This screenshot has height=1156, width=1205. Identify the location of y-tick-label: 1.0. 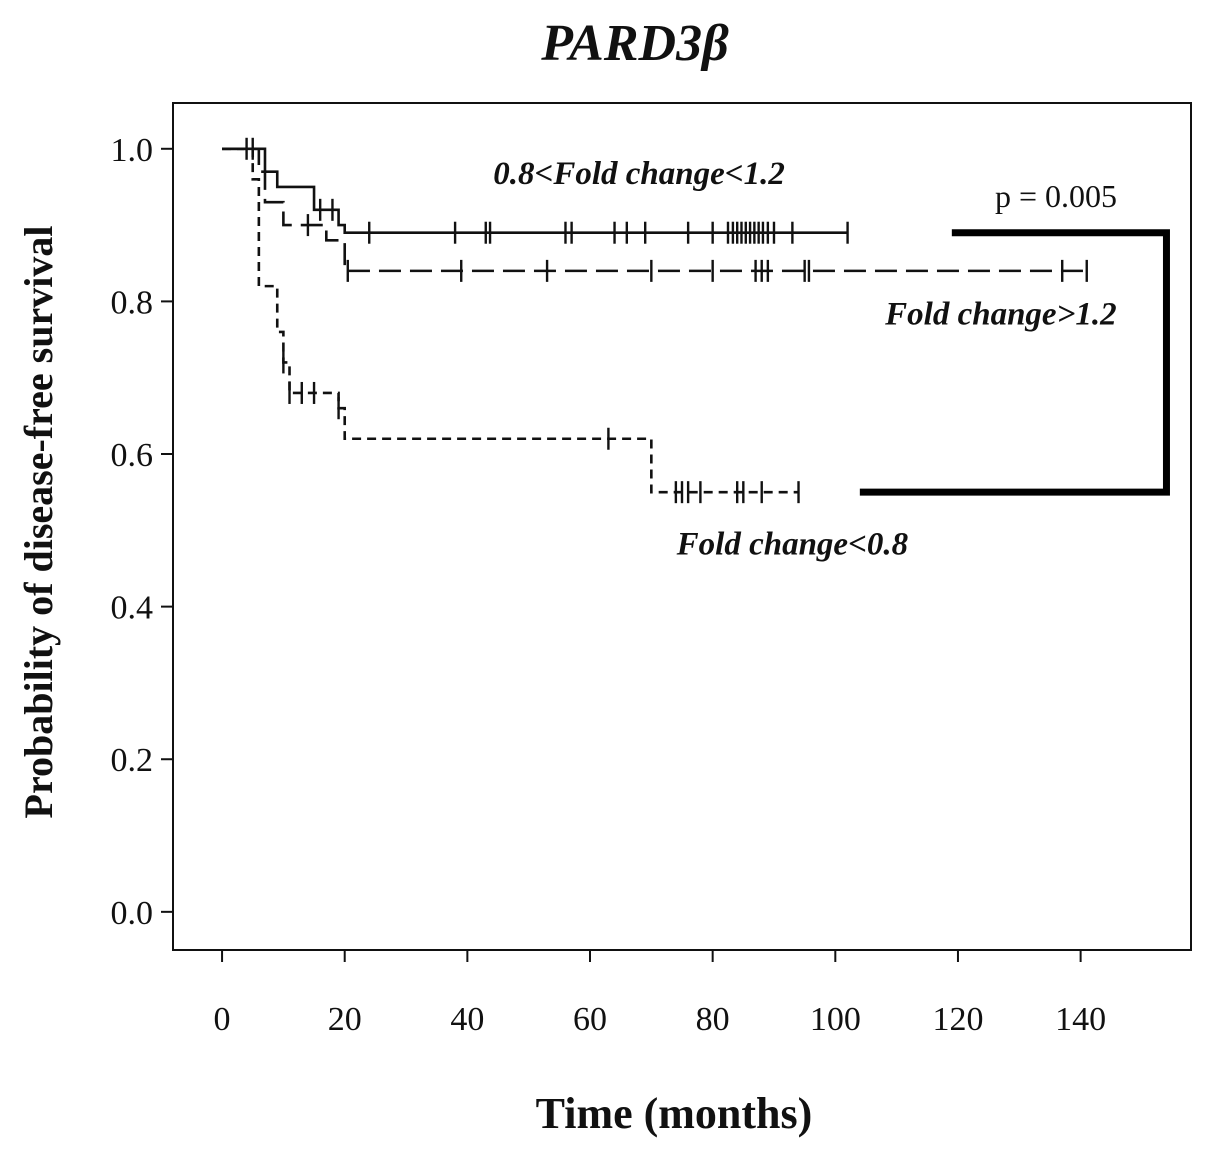
(132, 150).